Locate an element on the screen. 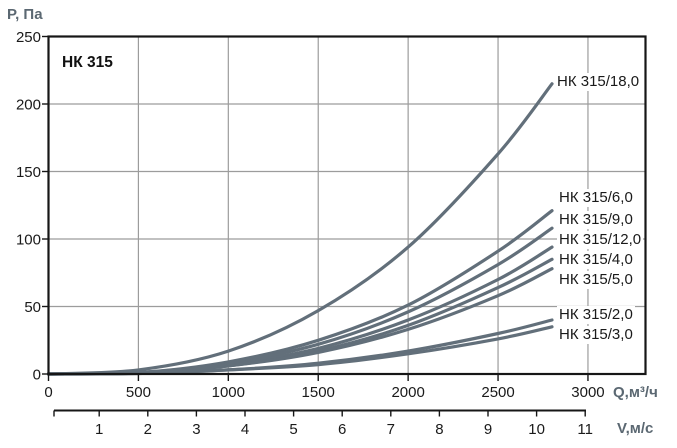  v-tick-label: 9 is located at coordinates (488, 429).